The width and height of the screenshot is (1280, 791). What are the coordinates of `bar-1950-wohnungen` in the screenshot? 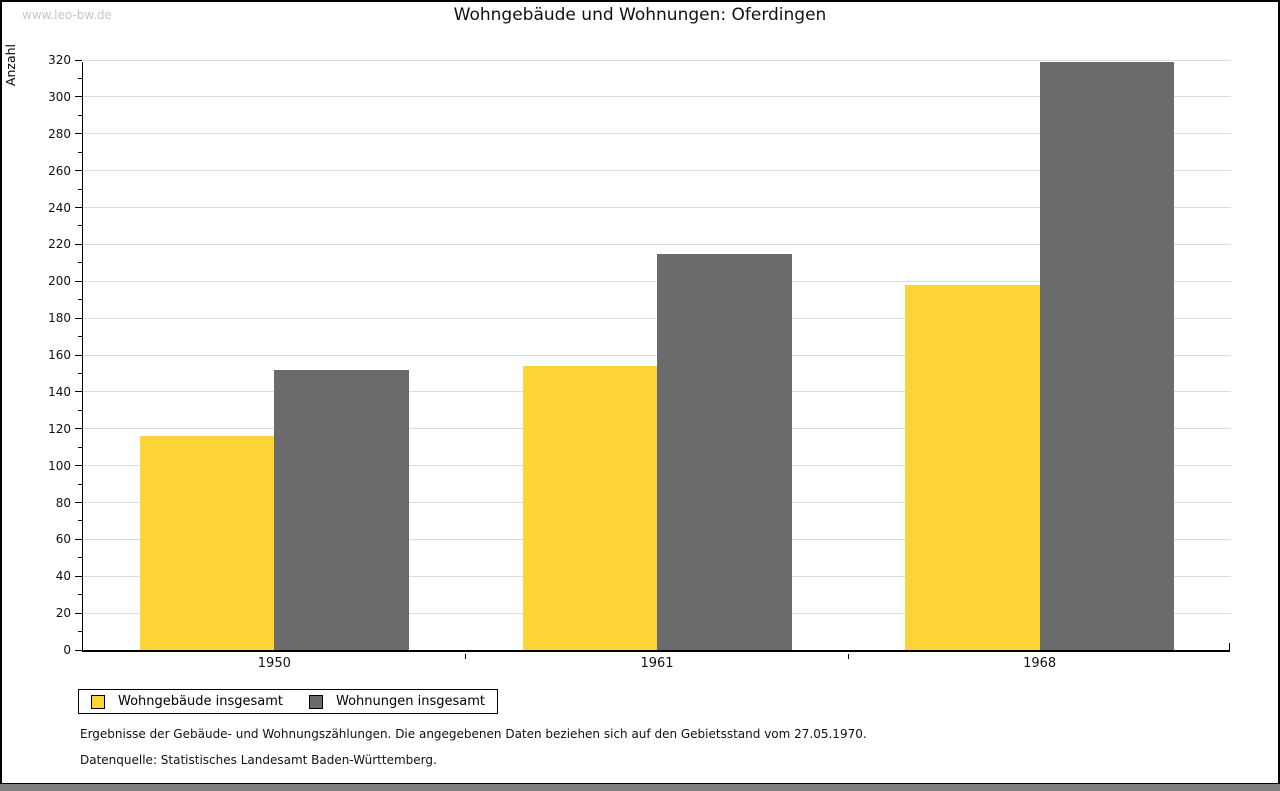 It's located at (341, 509).